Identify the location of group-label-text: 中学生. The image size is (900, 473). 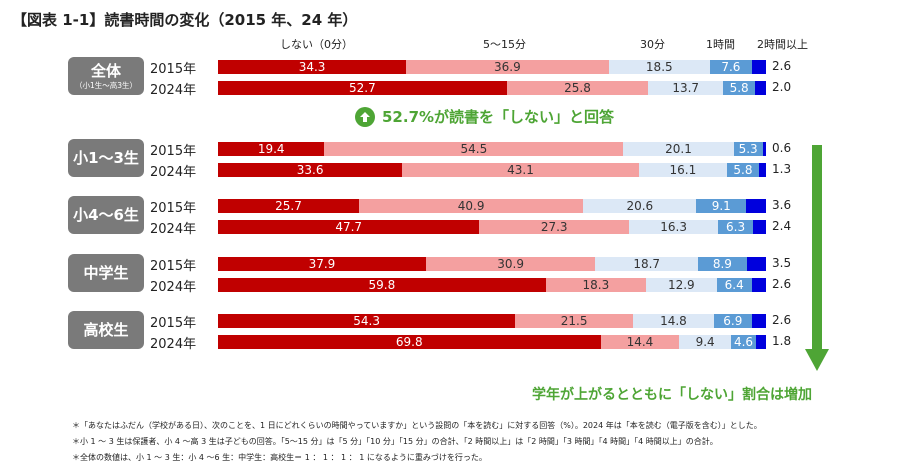
(106, 273).